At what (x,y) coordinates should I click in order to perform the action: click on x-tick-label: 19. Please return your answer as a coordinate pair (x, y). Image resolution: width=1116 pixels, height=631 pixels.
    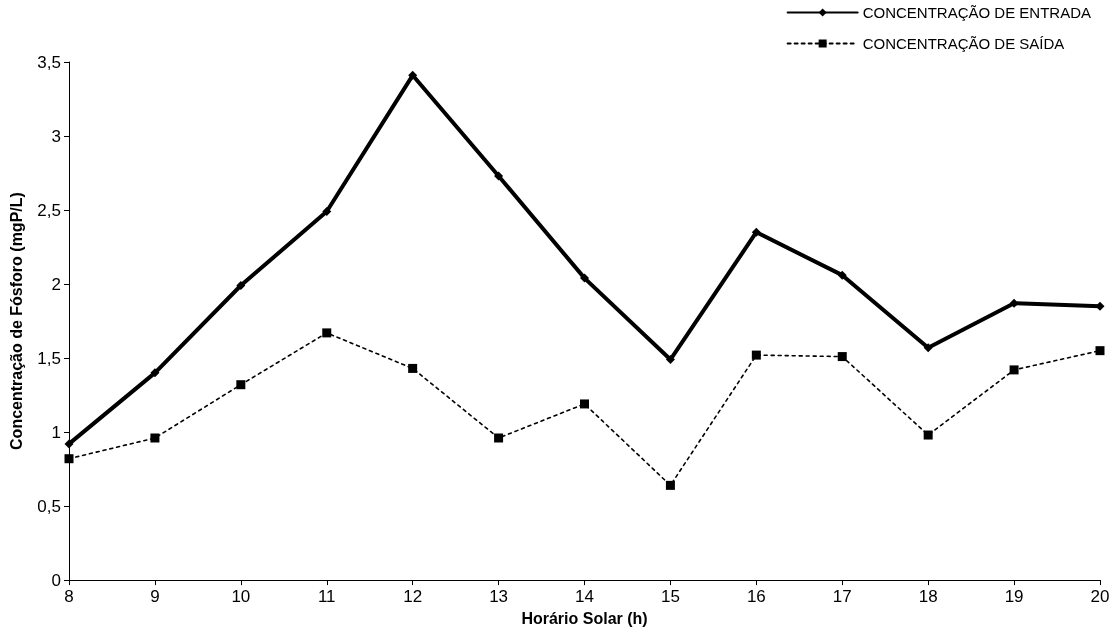
    Looking at the image, I should click on (1014, 597).